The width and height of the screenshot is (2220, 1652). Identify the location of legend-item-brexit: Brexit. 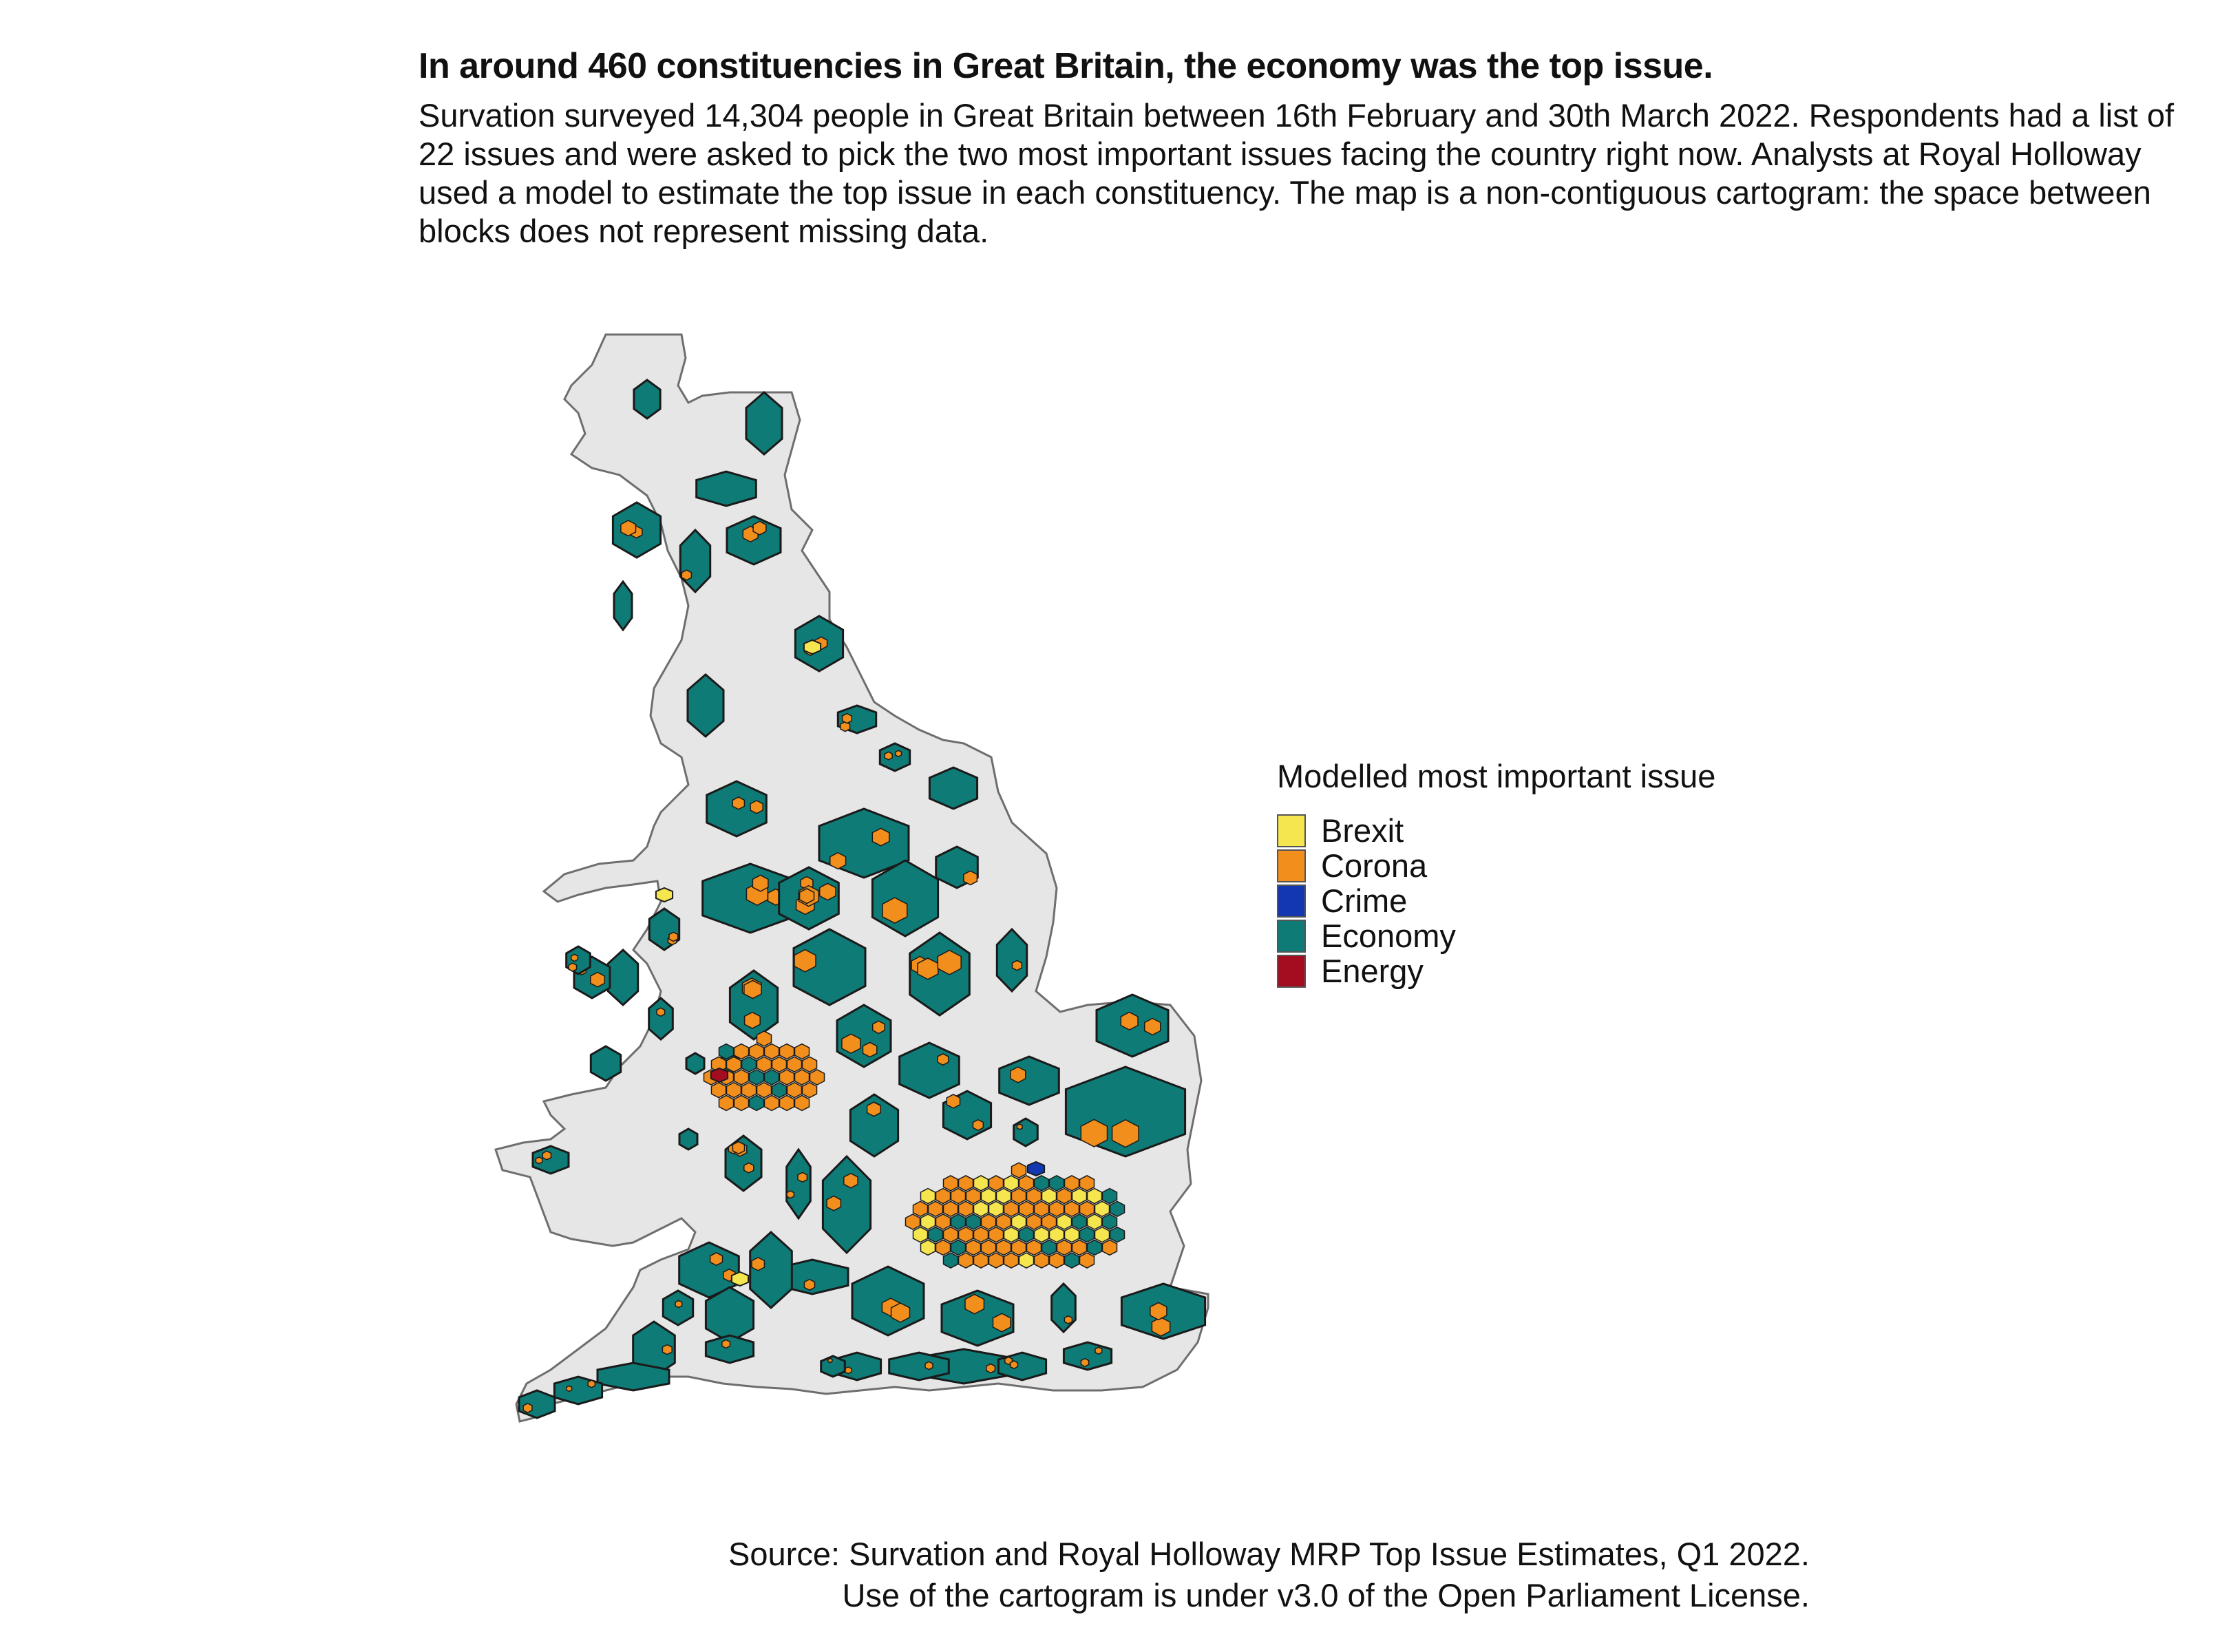
(1496, 830).